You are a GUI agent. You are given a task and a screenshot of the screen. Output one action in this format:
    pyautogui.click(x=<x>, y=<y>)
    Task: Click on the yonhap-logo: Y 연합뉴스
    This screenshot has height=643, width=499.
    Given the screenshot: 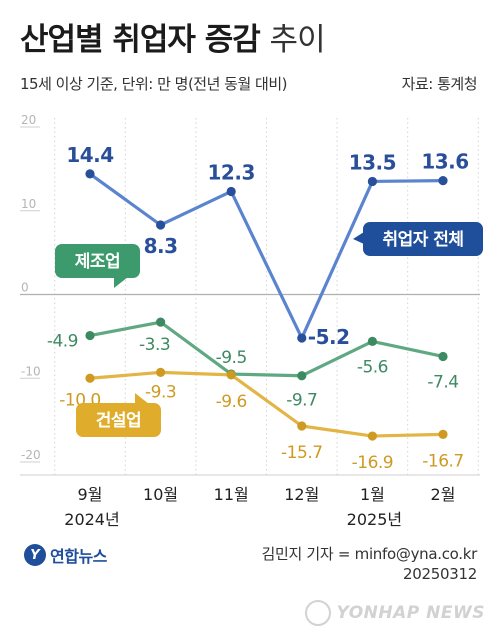 What is the action you would take?
    pyautogui.click(x=65, y=555)
    